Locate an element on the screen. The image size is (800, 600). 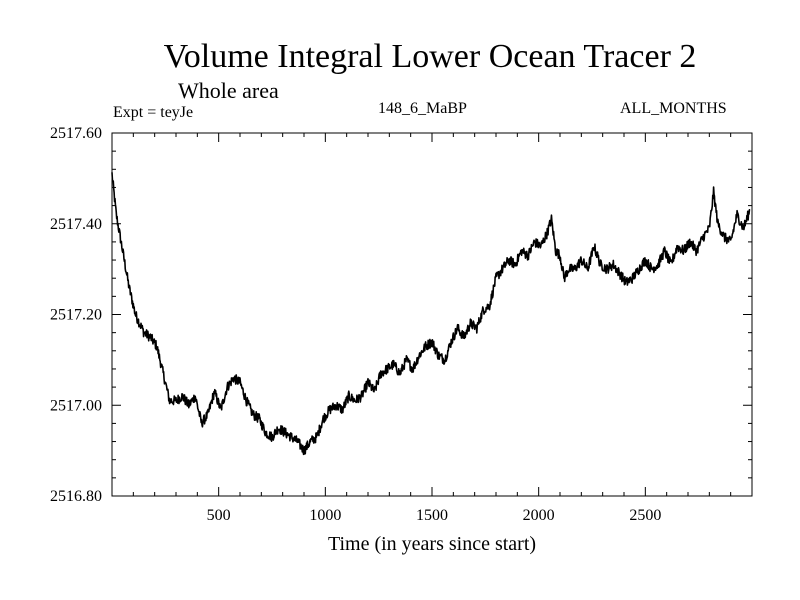
y-tick-label: 2517.20 is located at coordinates (76, 315).